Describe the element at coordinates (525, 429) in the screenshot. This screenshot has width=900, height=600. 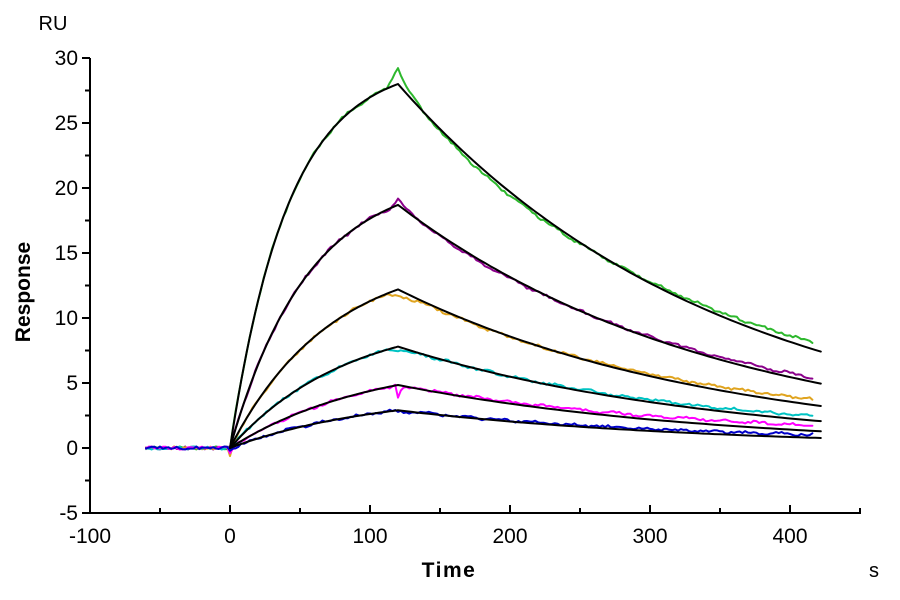
I see `fit-curve-concentration-6-lowest` at that location.